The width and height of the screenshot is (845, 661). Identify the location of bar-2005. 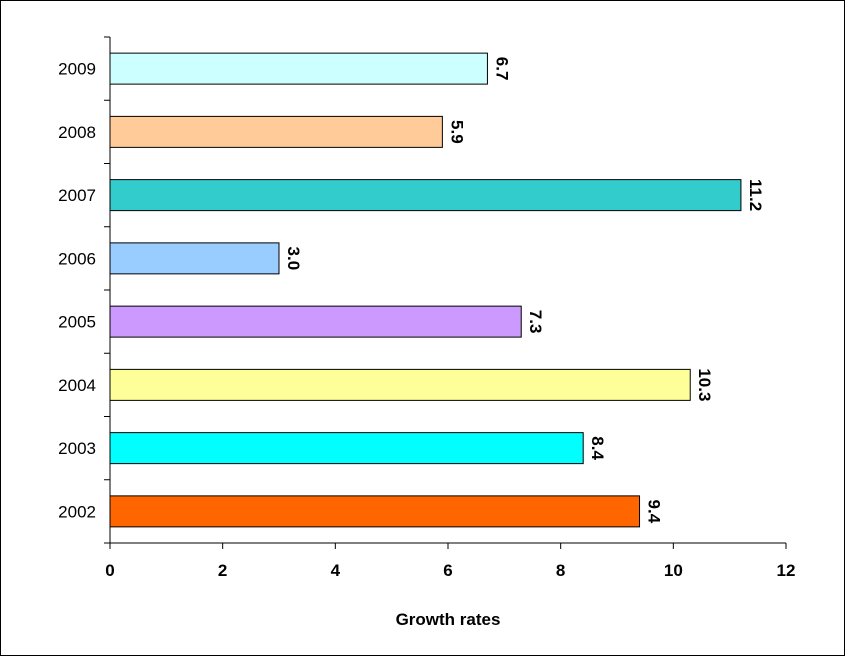
(315, 321).